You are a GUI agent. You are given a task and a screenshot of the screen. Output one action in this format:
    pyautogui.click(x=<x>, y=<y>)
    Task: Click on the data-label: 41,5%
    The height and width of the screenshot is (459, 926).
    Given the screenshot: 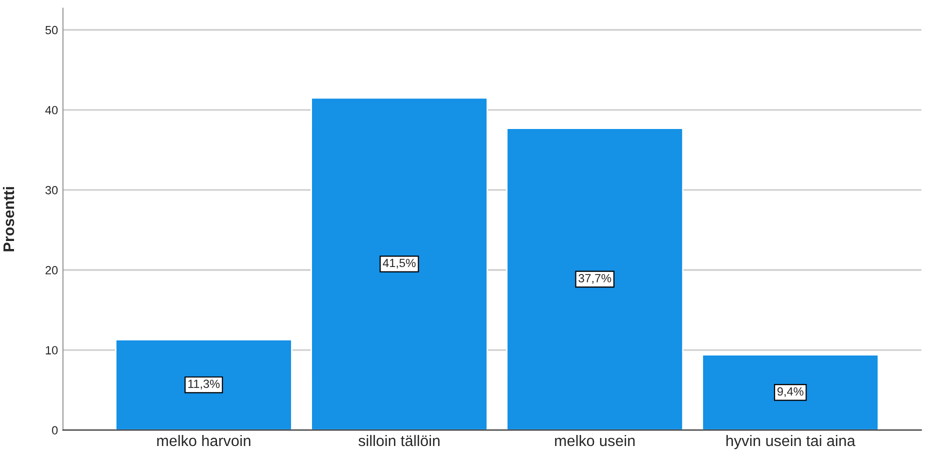 What is the action you would take?
    pyautogui.click(x=399, y=263)
    